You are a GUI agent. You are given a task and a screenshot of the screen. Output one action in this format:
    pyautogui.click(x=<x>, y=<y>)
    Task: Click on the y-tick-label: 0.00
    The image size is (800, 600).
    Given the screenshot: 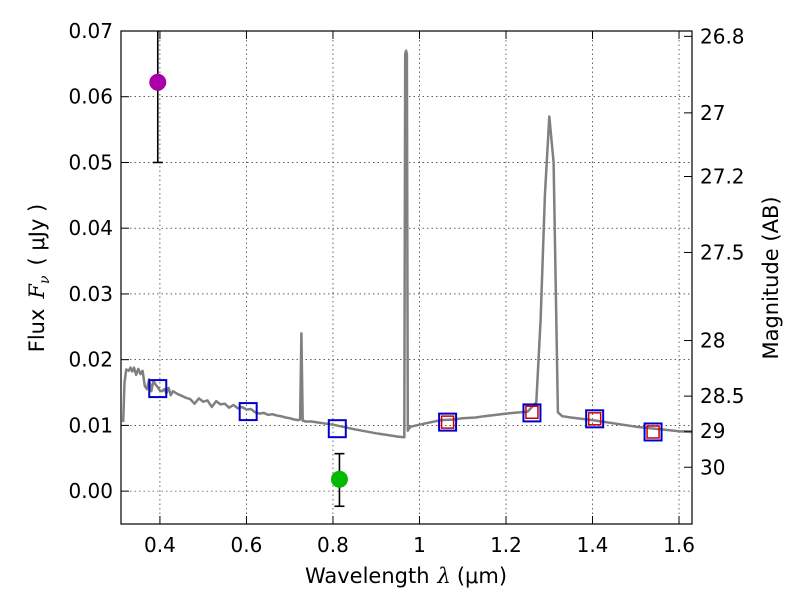 What is the action you would take?
    pyautogui.click(x=90, y=491)
    